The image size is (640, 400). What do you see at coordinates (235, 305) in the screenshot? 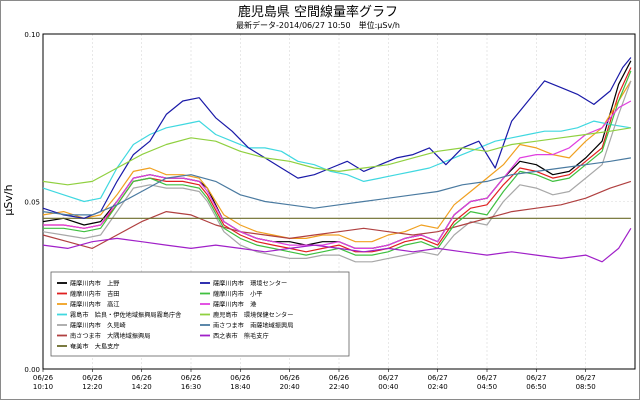
I see `legend-label: 薩摩川内市 港` at bounding box center [235, 305].